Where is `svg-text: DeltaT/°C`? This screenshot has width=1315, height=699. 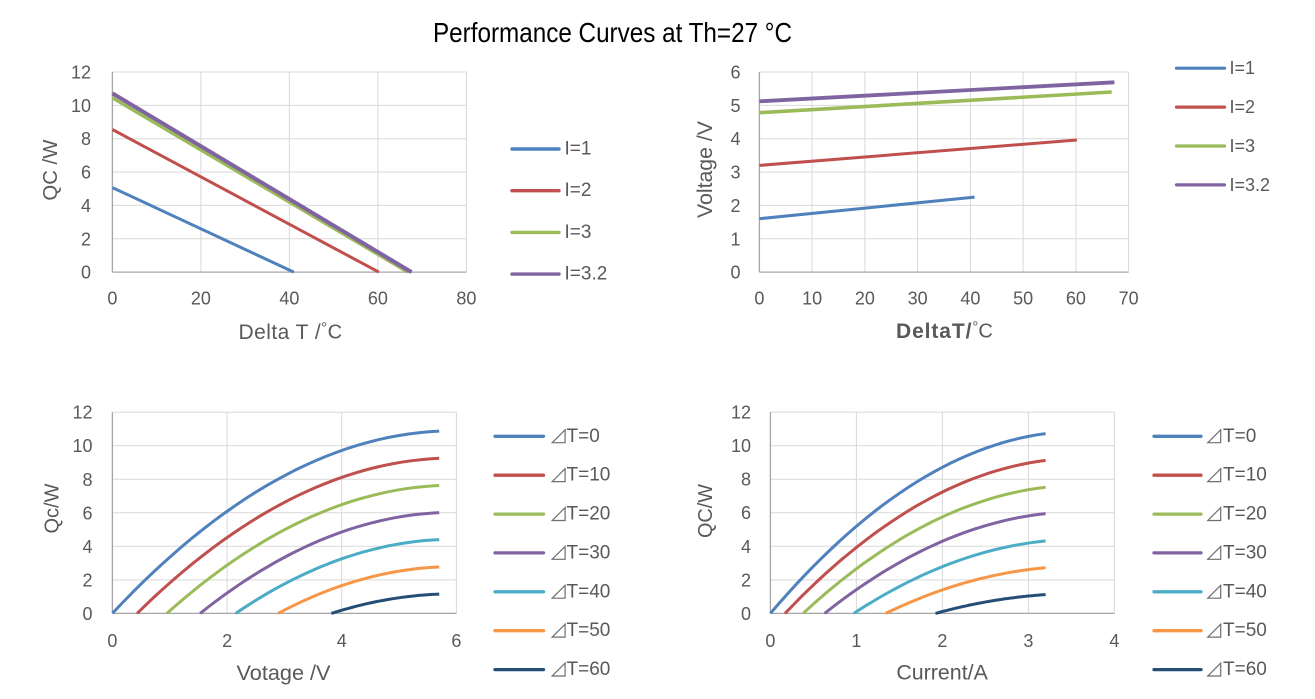
svg-text: DeltaT/°C is located at coordinates (945, 330).